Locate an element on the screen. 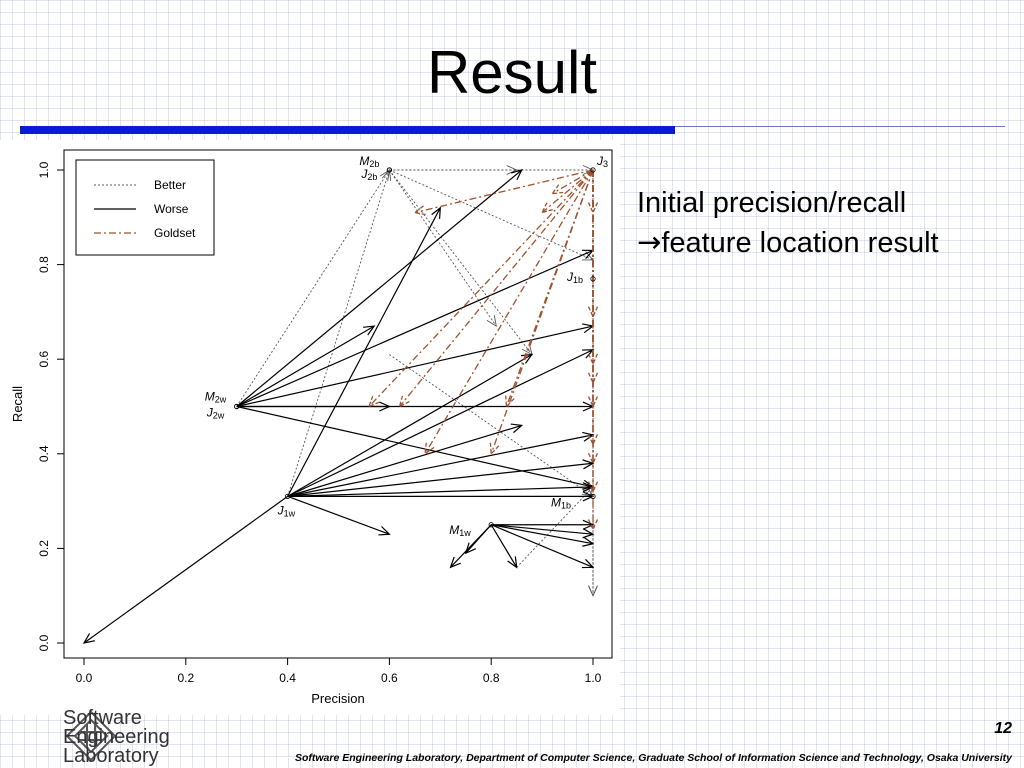 Image resolution: width=1024 pixels, height=768 pixels. y-tick-label: 1.0 is located at coordinates (44, 169).